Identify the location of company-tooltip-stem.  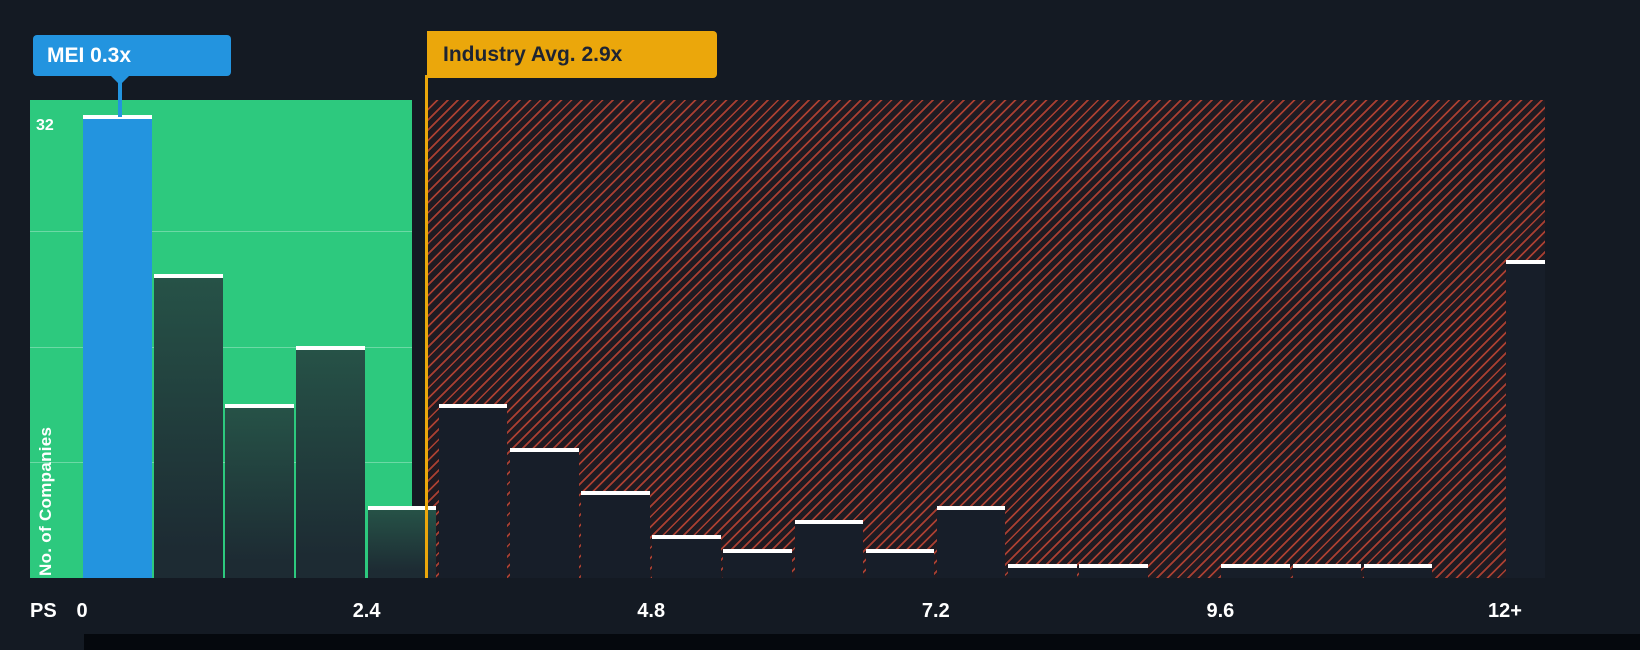
(120, 98).